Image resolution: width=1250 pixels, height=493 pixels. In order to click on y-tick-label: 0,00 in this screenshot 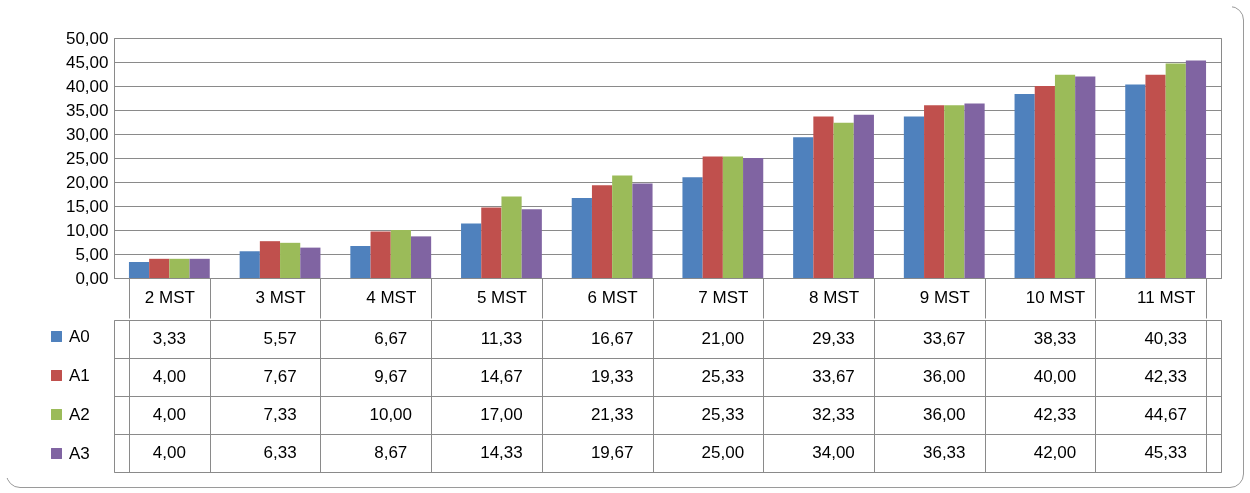, I will do `click(92, 278)`.